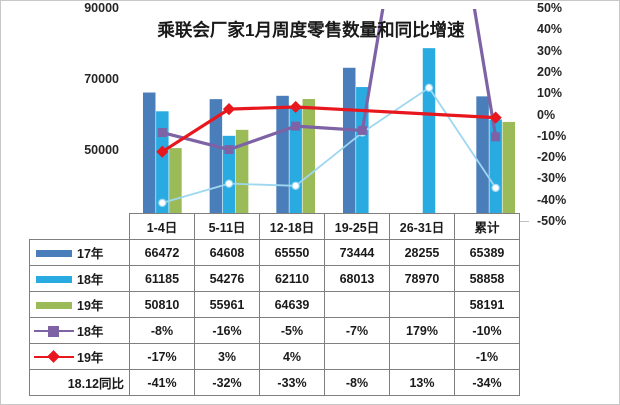 The width and height of the screenshot is (620, 405). I want to click on bar-18年-累计, so click(495, 170).